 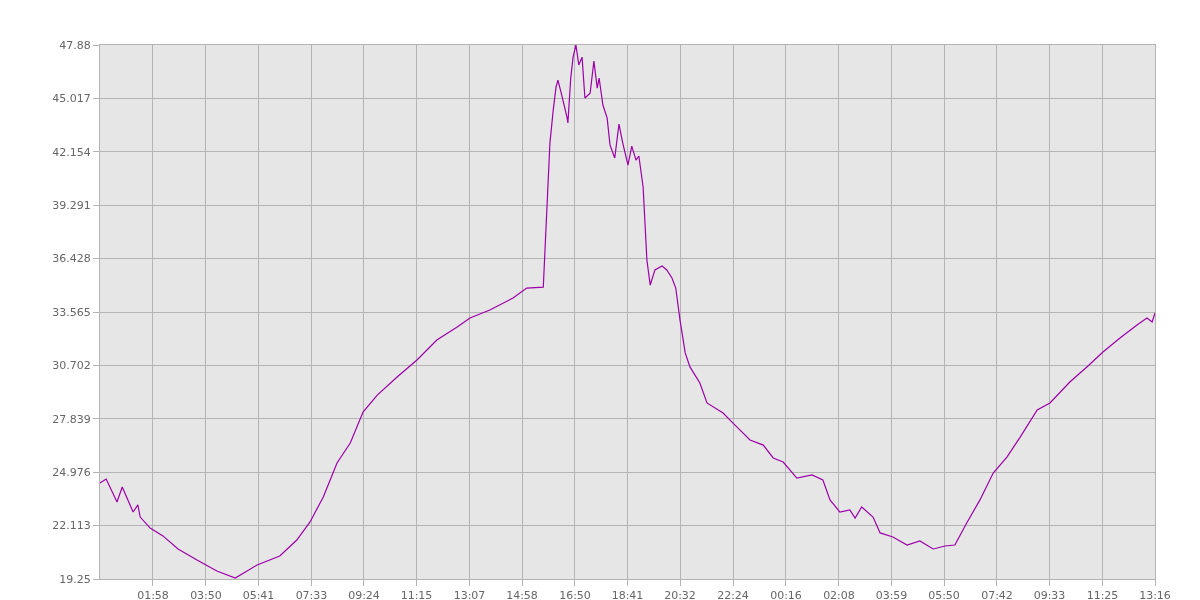 I want to click on x-tick-label: 03:59, so click(x=891, y=594).